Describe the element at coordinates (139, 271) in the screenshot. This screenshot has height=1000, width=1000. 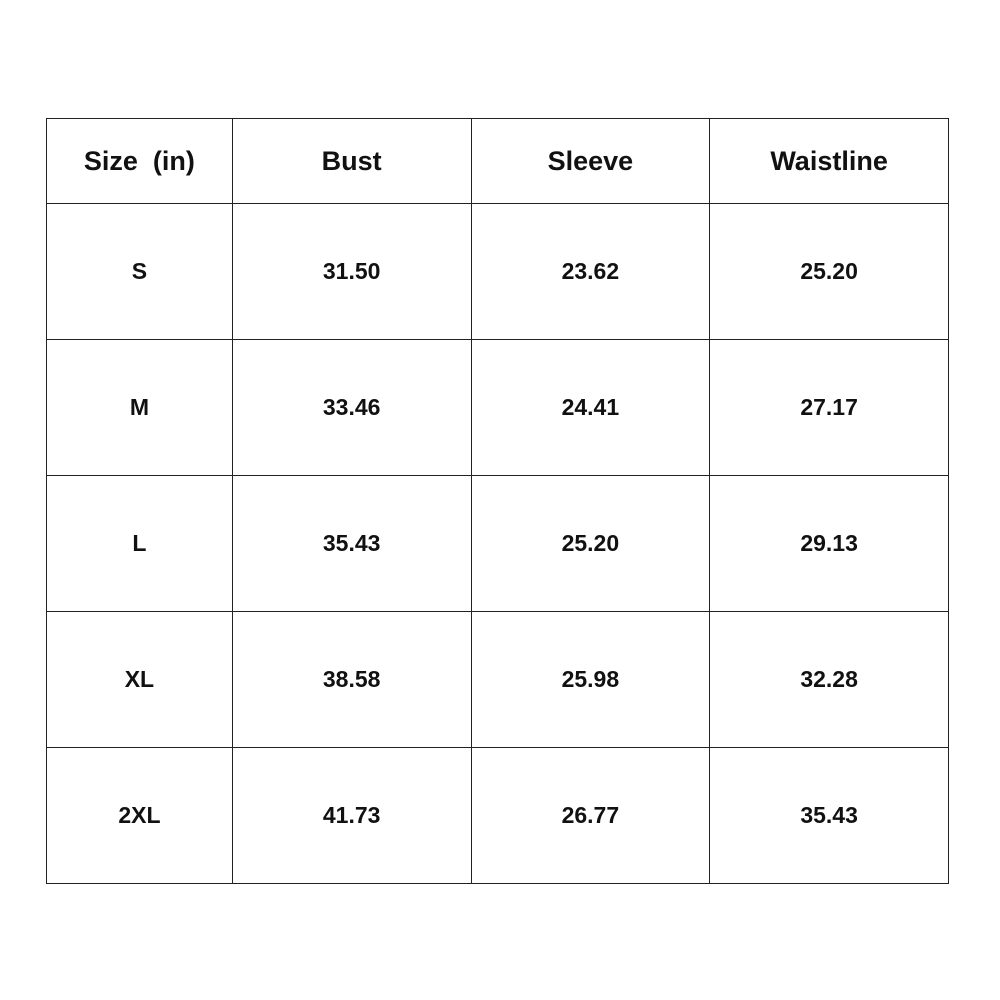
I see `cell-size: S` at that location.